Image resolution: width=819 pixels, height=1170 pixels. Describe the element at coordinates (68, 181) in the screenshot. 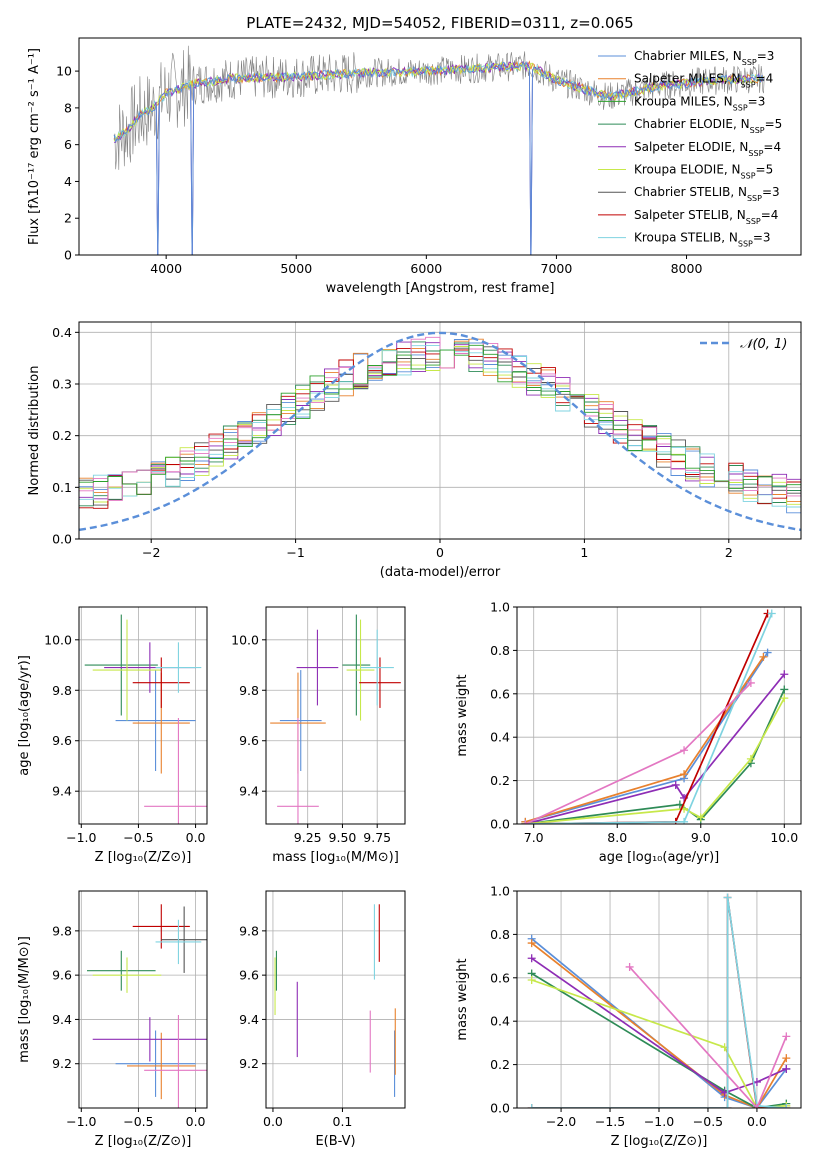

I see `y-tick-label: 4` at that location.